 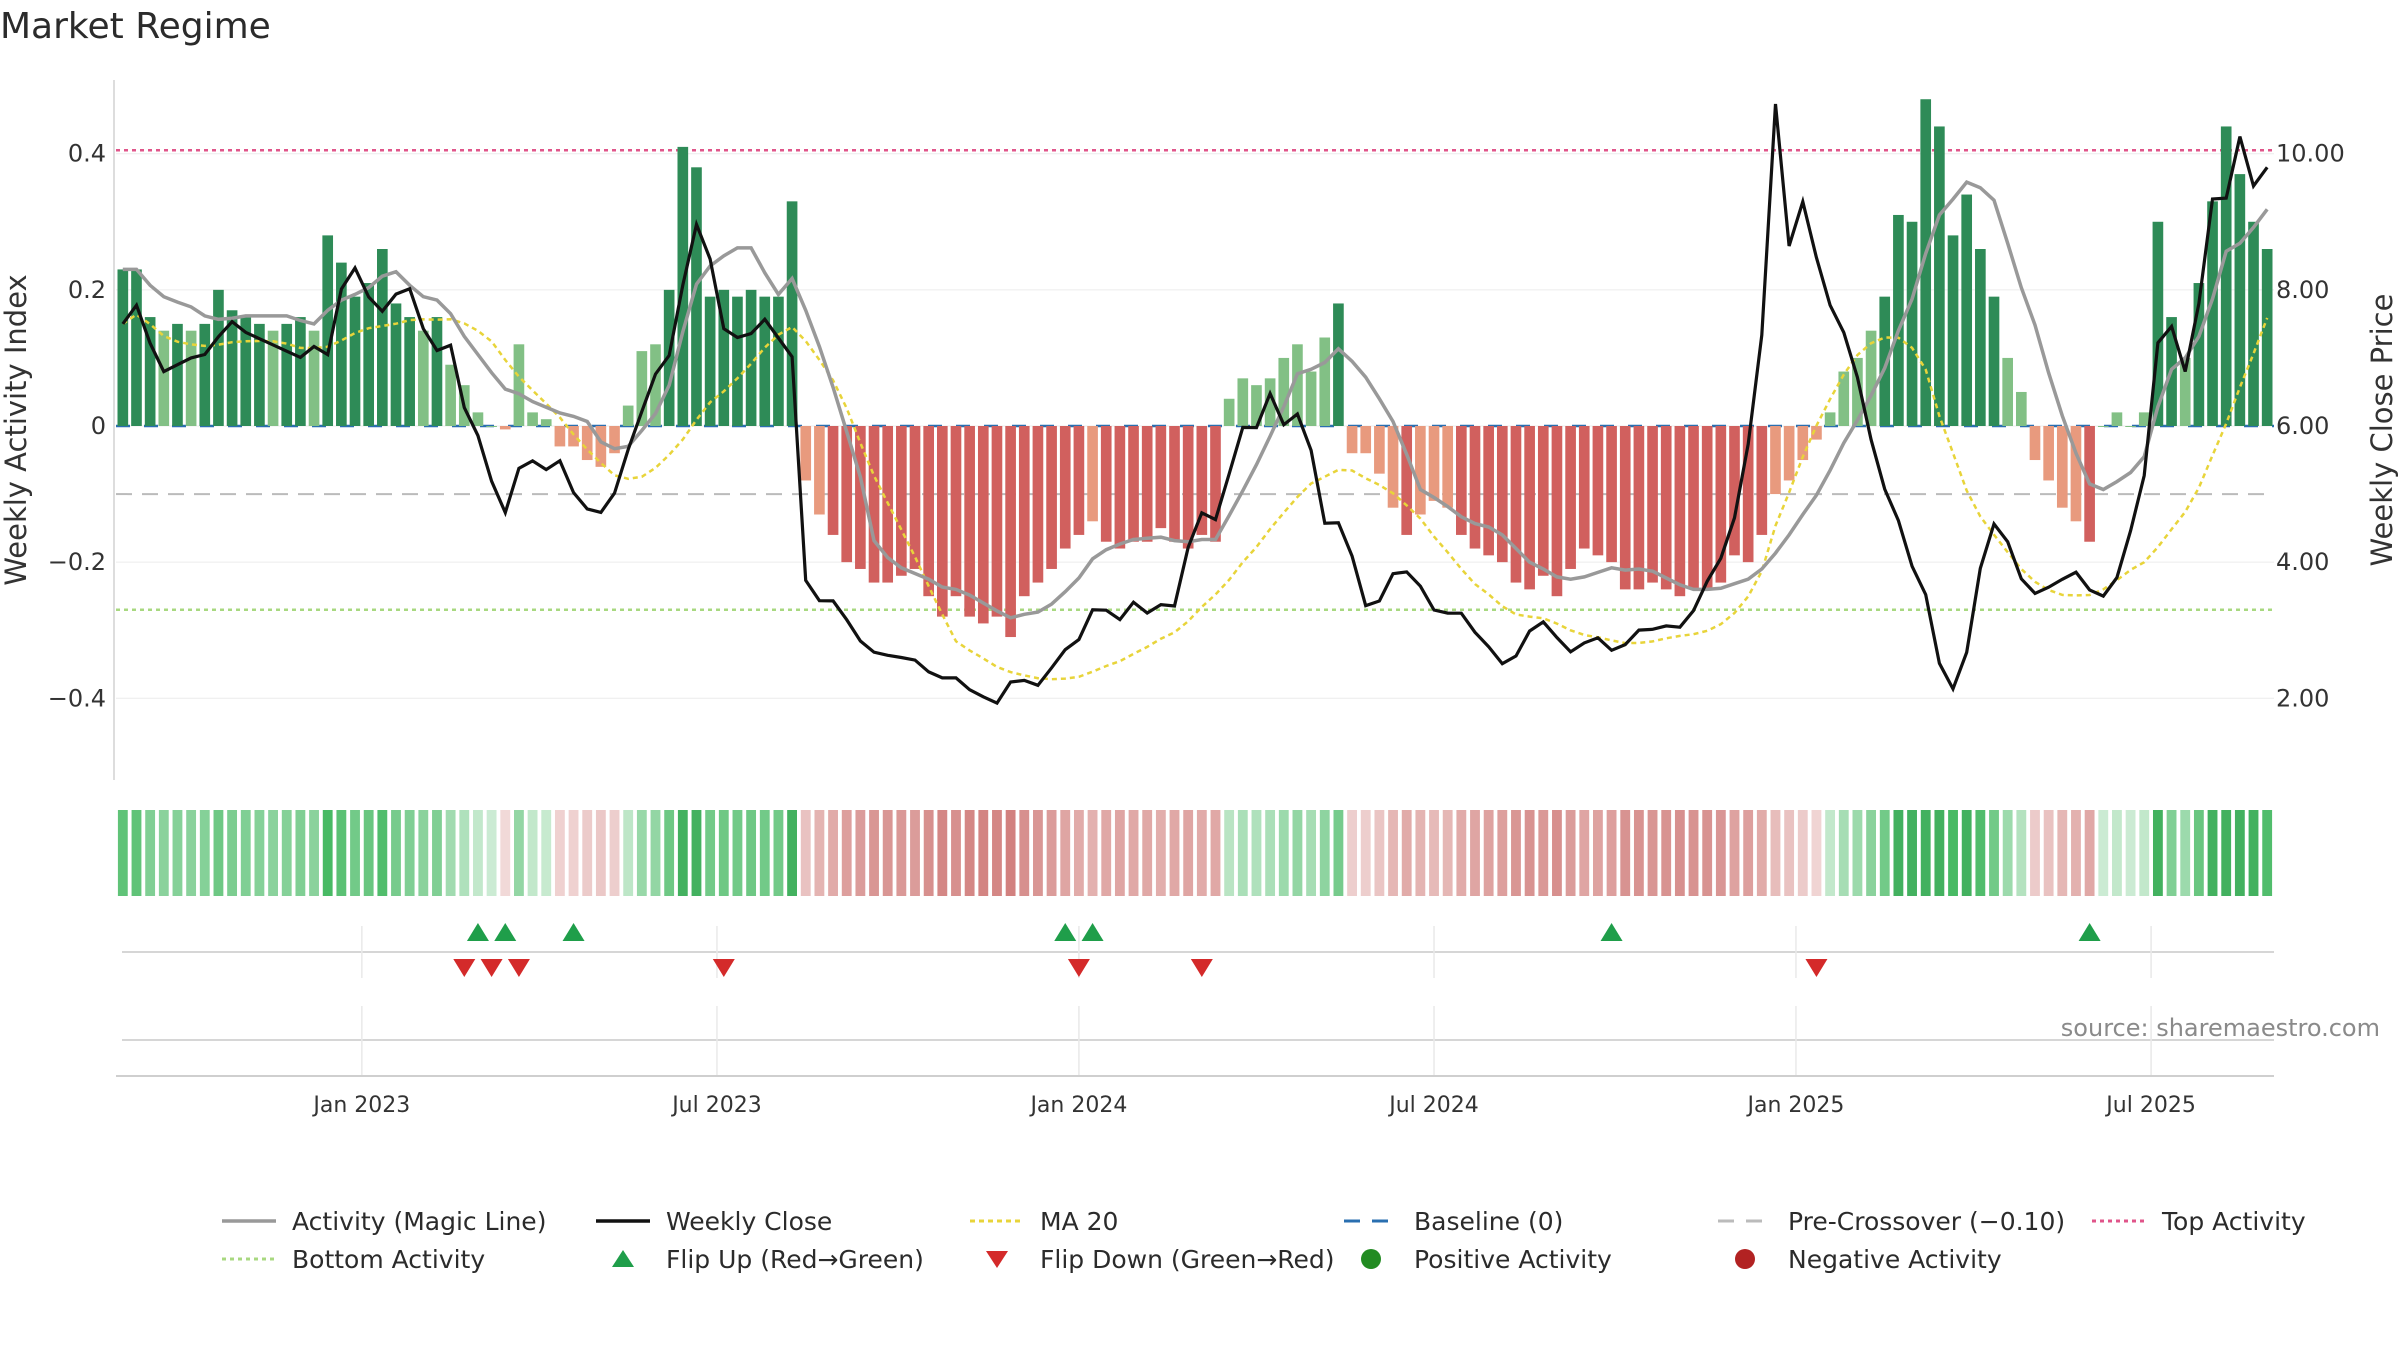 What do you see at coordinates (16, 429) in the screenshot?
I see `left-axis-label: Weekly Activity Index` at bounding box center [16, 429].